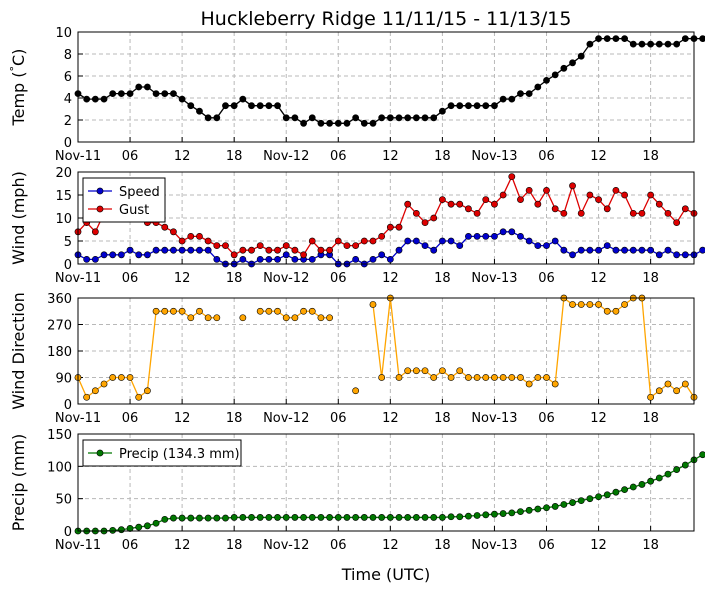 The image size is (705, 593). Describe the element at coordinates (385, 574) in the screenshot. I see `x-axis-label: Time (UTC)` at that location.